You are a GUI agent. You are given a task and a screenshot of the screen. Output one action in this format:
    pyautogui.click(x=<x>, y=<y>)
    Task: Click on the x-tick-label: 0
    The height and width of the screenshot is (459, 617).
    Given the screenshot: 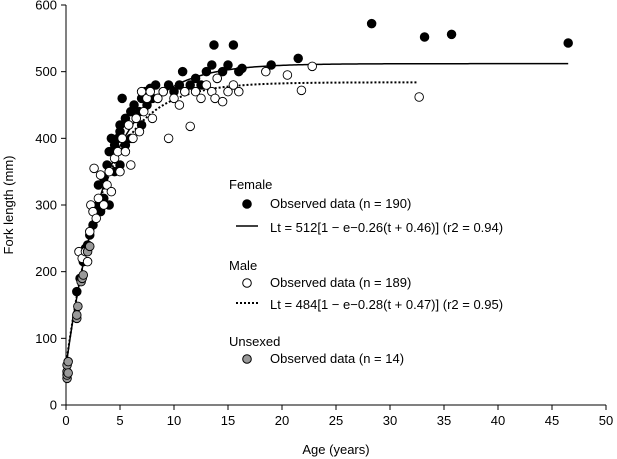 What is the action you would take?
    pyautogui.click(x=65, y=420)
    